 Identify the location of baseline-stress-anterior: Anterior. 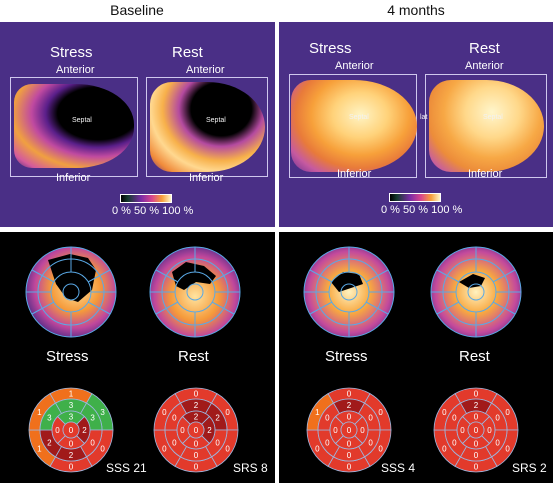
(75, 70).